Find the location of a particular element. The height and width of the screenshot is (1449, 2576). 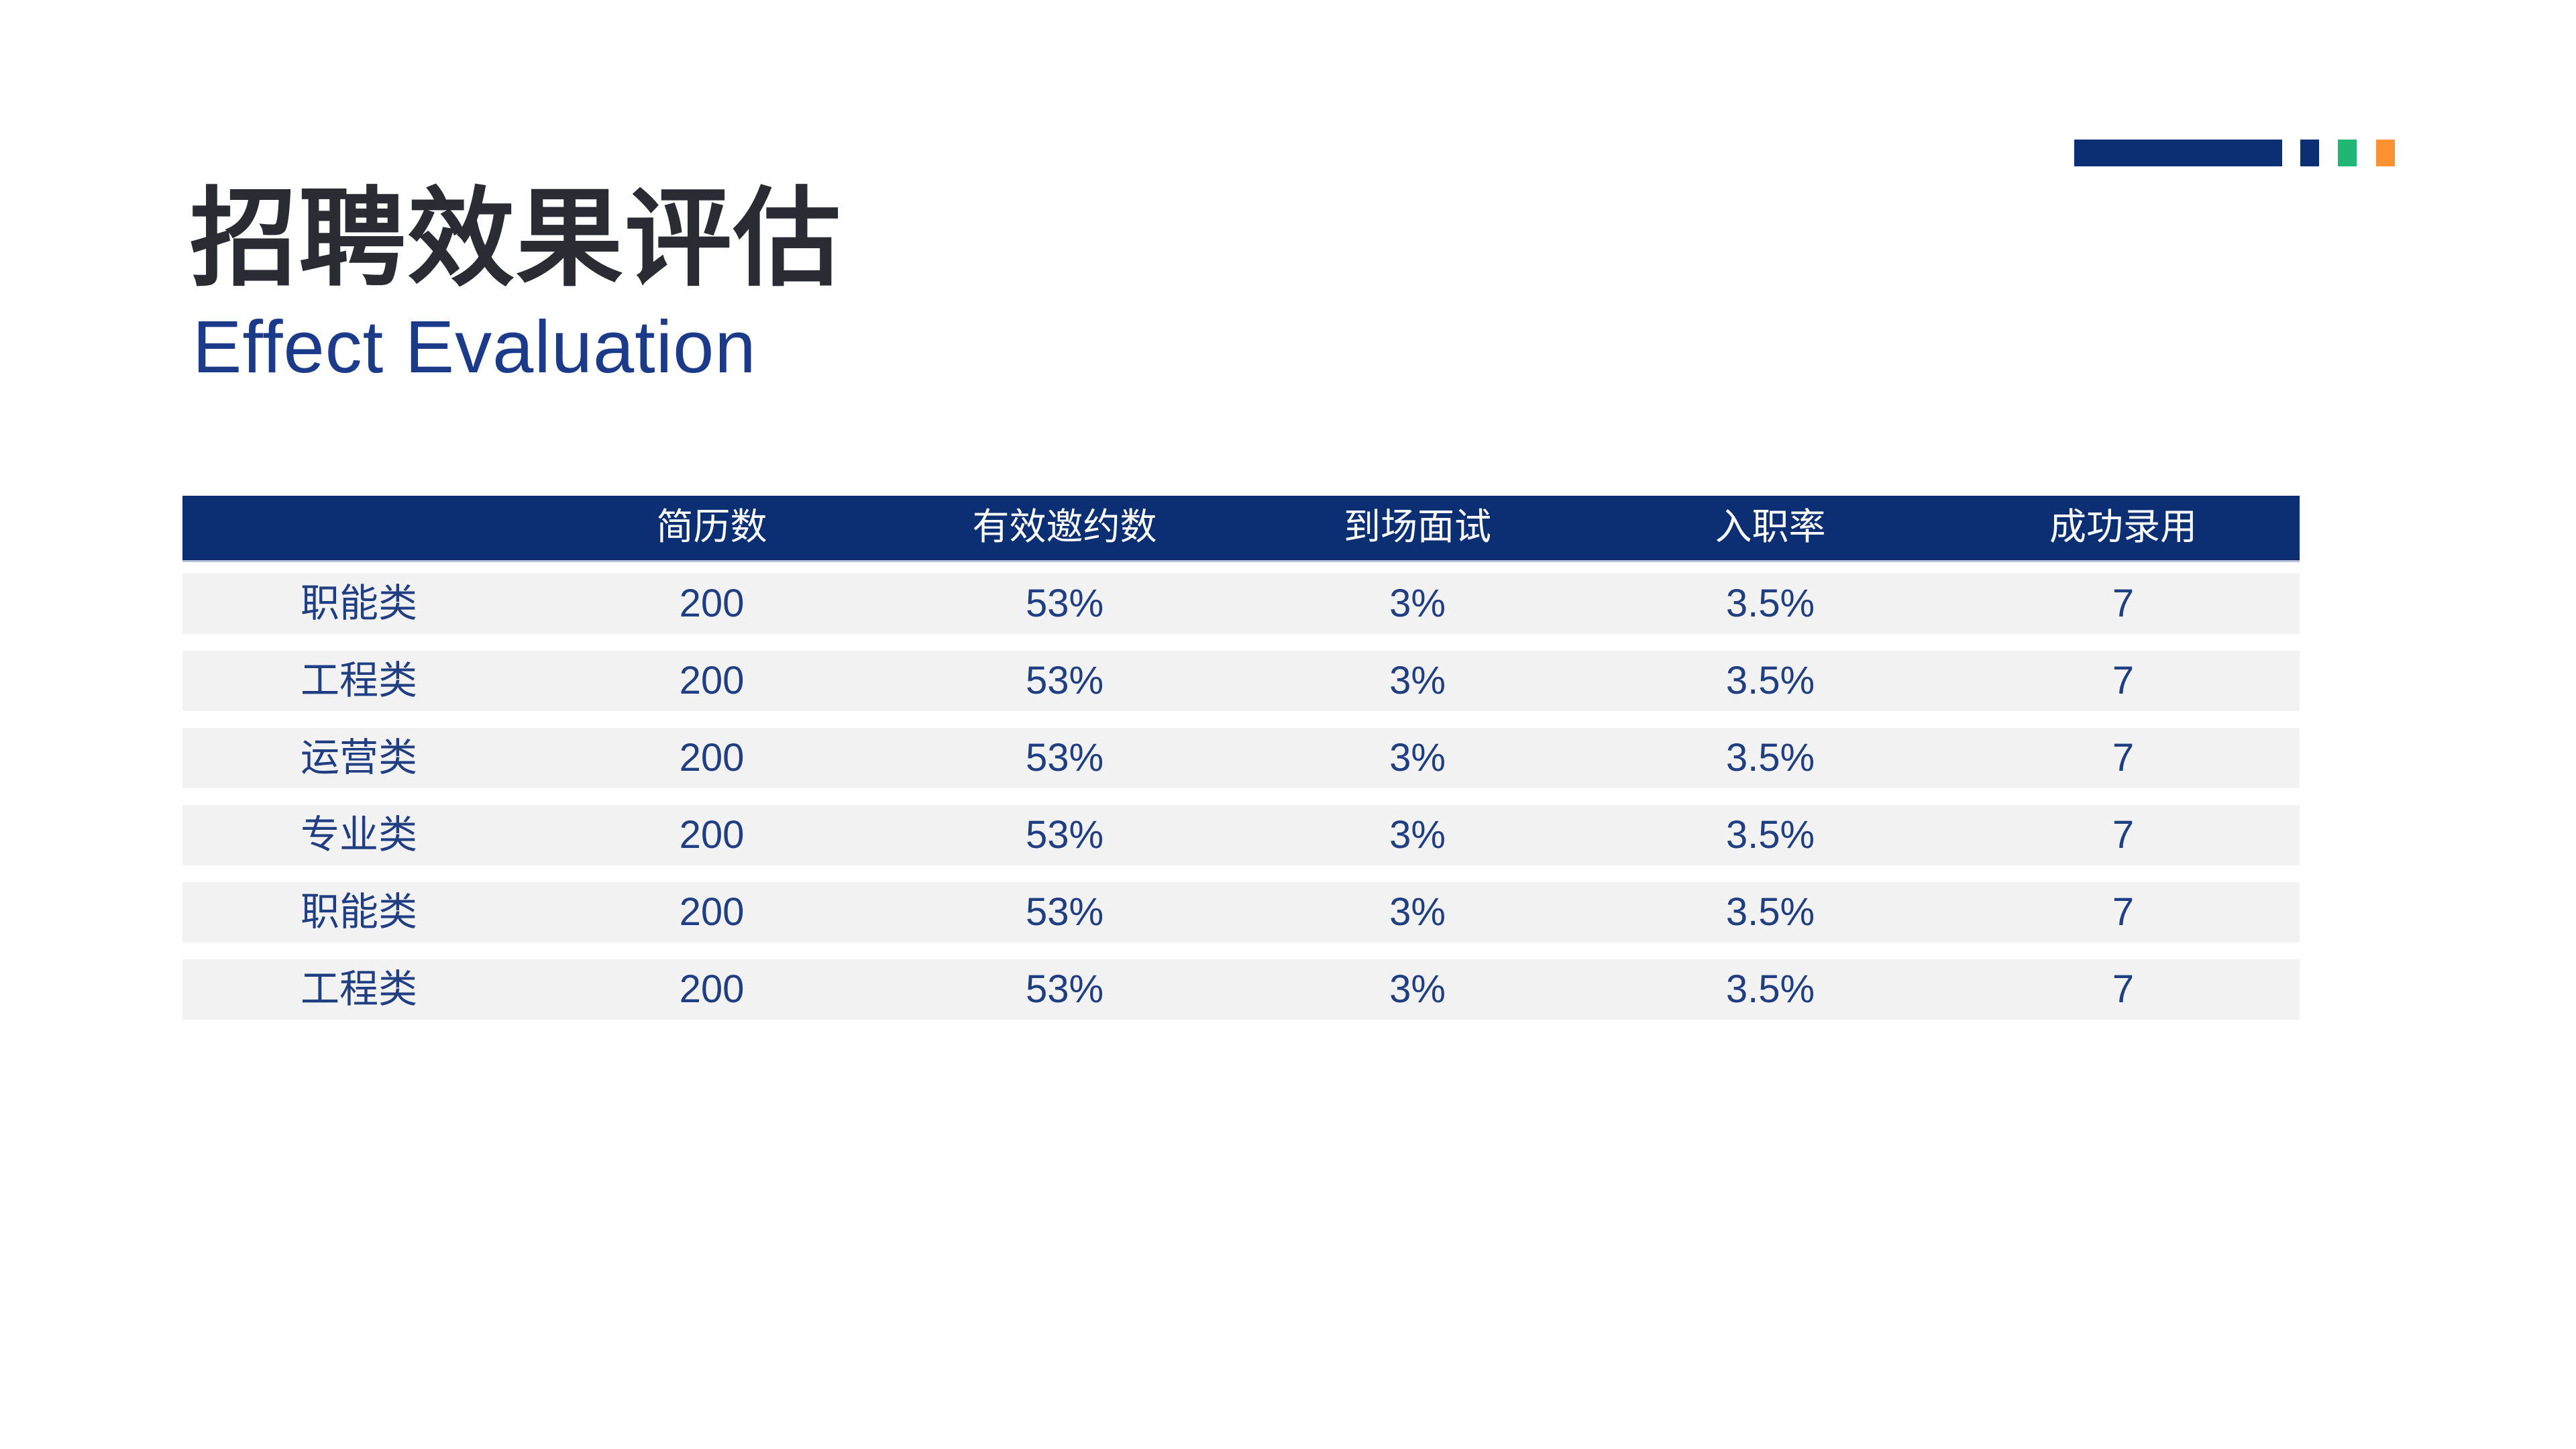

deco-square-green is located at coordinates (2347, 153).